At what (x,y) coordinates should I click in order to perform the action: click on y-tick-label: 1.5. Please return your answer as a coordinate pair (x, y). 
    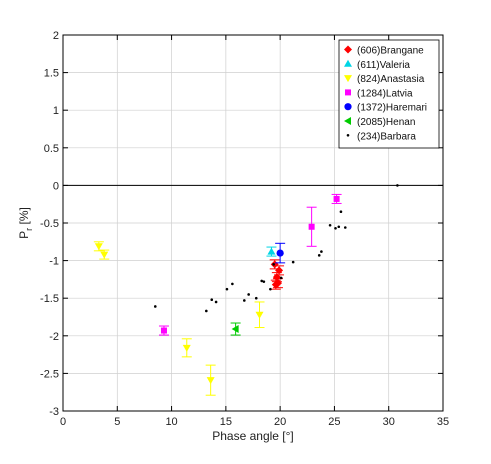
    Looking at the image, I should click on (51, 74).